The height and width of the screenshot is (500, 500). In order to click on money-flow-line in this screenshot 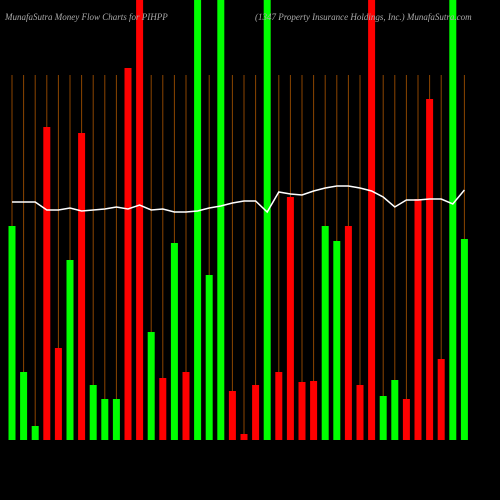, I will do `click(238, 199)`.